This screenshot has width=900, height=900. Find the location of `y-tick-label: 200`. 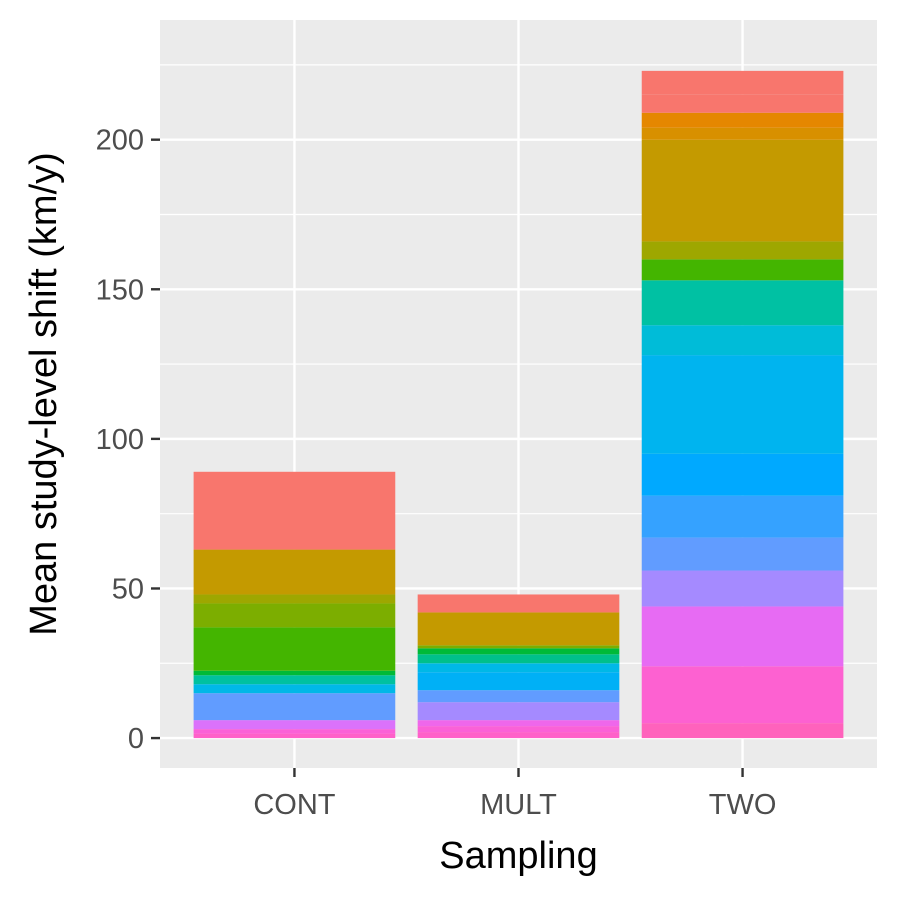

y-tick-label: 200 is located at coordinates (120, 141).